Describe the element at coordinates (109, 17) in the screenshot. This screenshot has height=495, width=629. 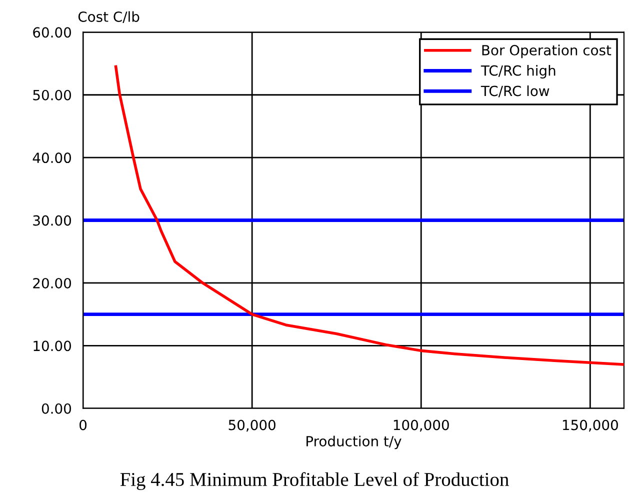
I see `y-axis-title: Cost C/lb` at that location.